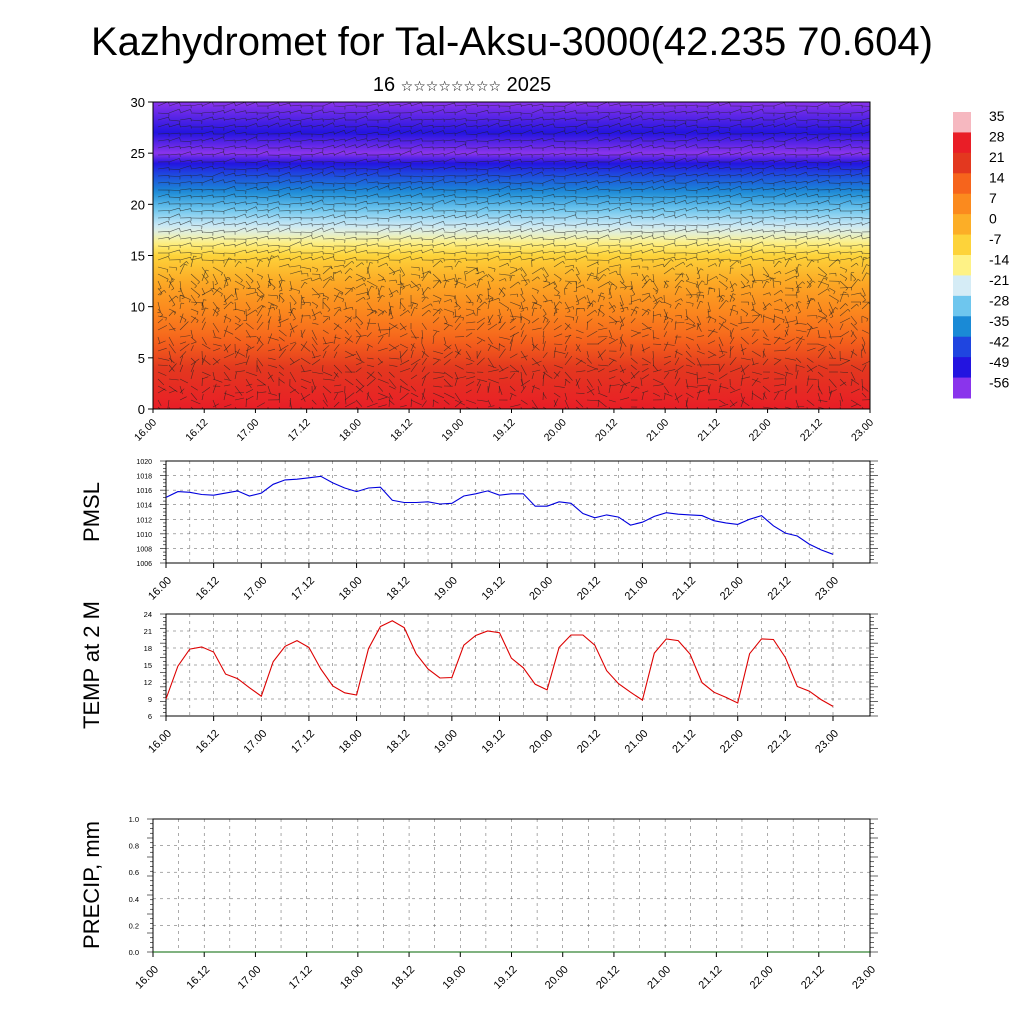  I want to click on warm-core, so click(332, 364).